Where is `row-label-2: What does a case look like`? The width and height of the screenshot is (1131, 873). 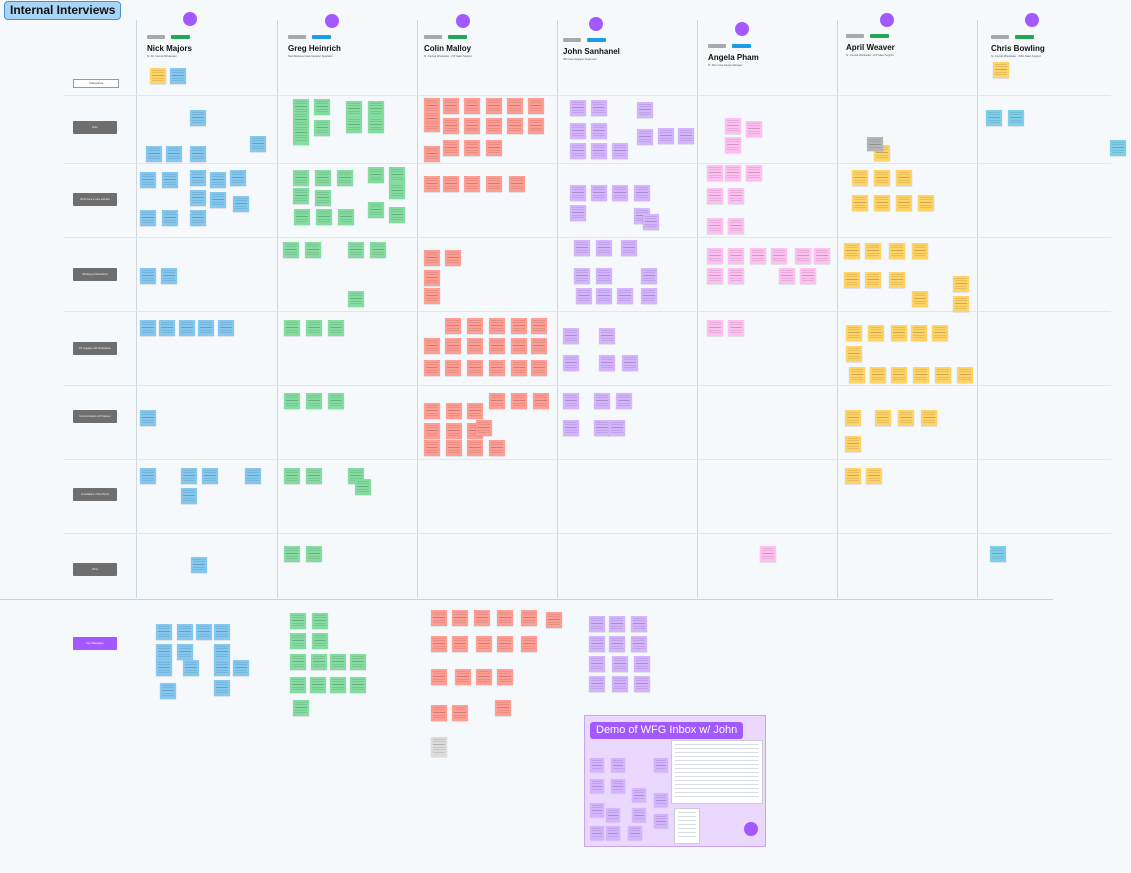
row-label-2: What does a case look like is located at coordinates (95, 199).